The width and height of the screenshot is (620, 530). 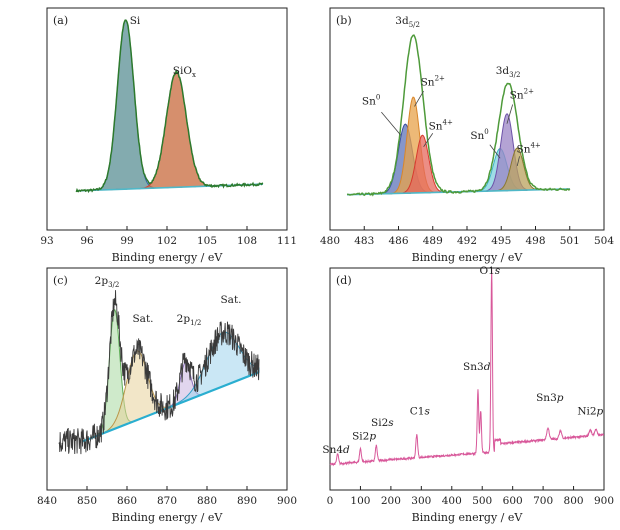 What do you see at coordinates (414, 25) in the screenshot?
I see `label-subscript: 5/2` at bounding box center [414, 25].